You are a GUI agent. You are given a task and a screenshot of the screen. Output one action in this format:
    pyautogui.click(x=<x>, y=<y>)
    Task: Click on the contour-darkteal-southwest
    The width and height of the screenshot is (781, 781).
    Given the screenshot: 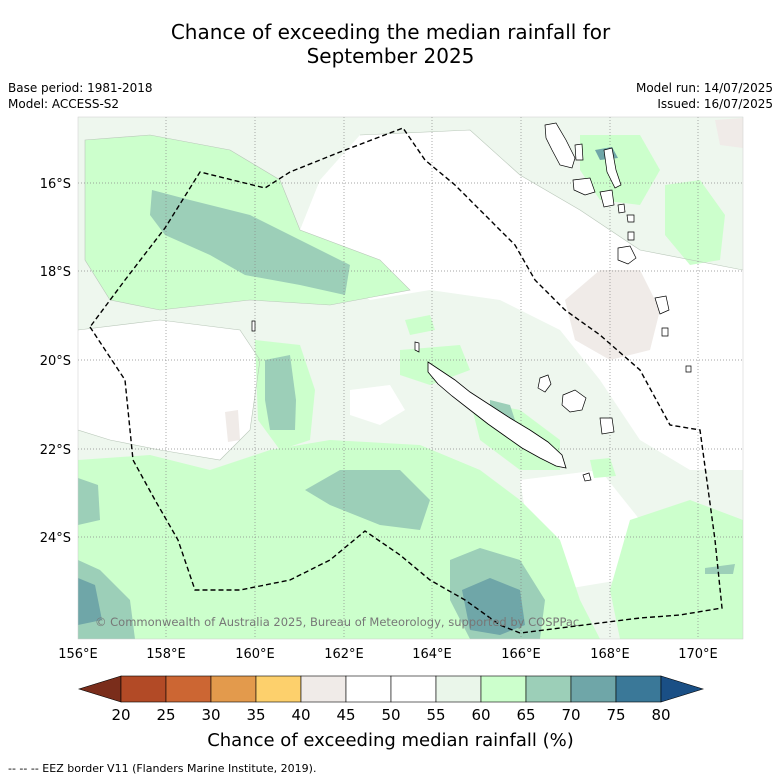 What is the action you would take?
    pyautogui.click(x=90, y=601)
    